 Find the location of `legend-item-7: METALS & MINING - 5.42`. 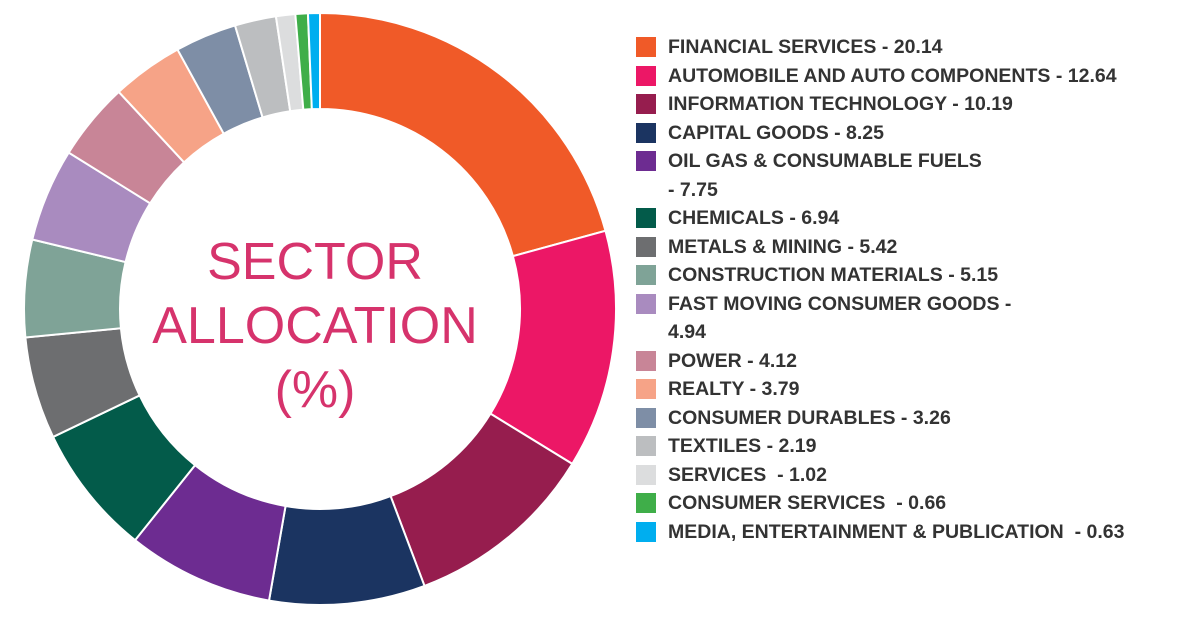

legend-item-7: METALS & MINING - 5.42 is located at coordinates (908, 247).